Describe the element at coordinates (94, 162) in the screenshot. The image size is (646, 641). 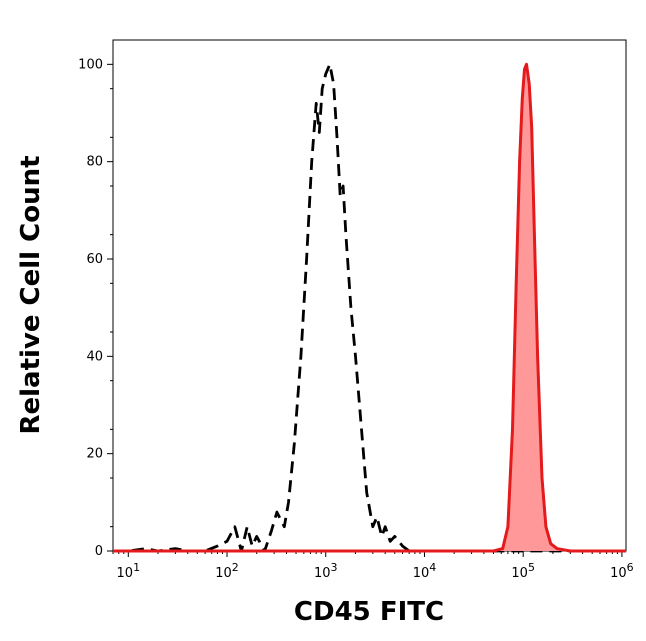
I see `y-tick-label: 80` at that location.